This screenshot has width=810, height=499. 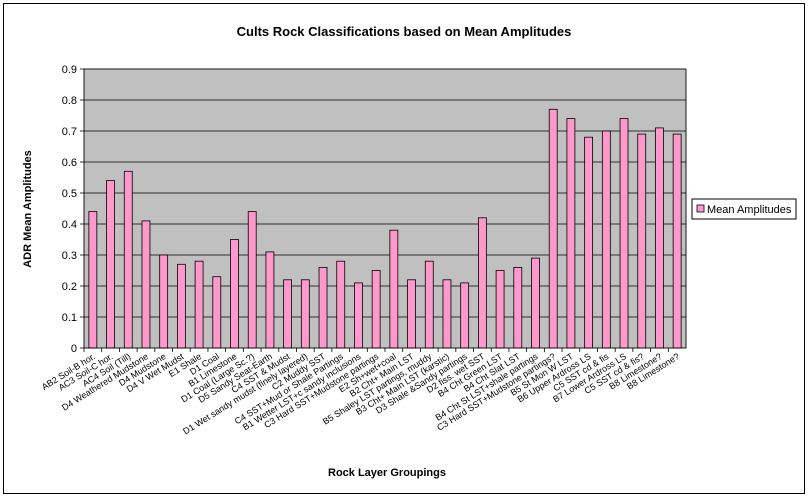 I want to click on y-tick-labels: 0 0.1 0.2 0.3 0.4 0.5 0.6 0.7 0.8 0.9, so click(x=73, y=209).